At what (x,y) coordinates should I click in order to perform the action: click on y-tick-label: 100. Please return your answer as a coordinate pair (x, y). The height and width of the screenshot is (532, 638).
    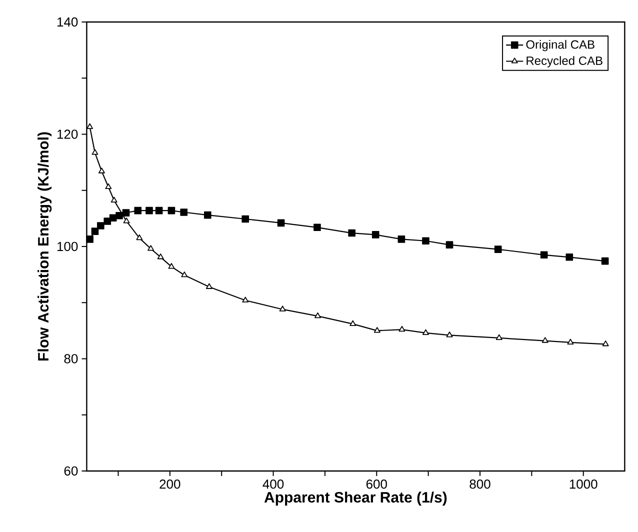
    Looking at the image, I should click on (67, 247).